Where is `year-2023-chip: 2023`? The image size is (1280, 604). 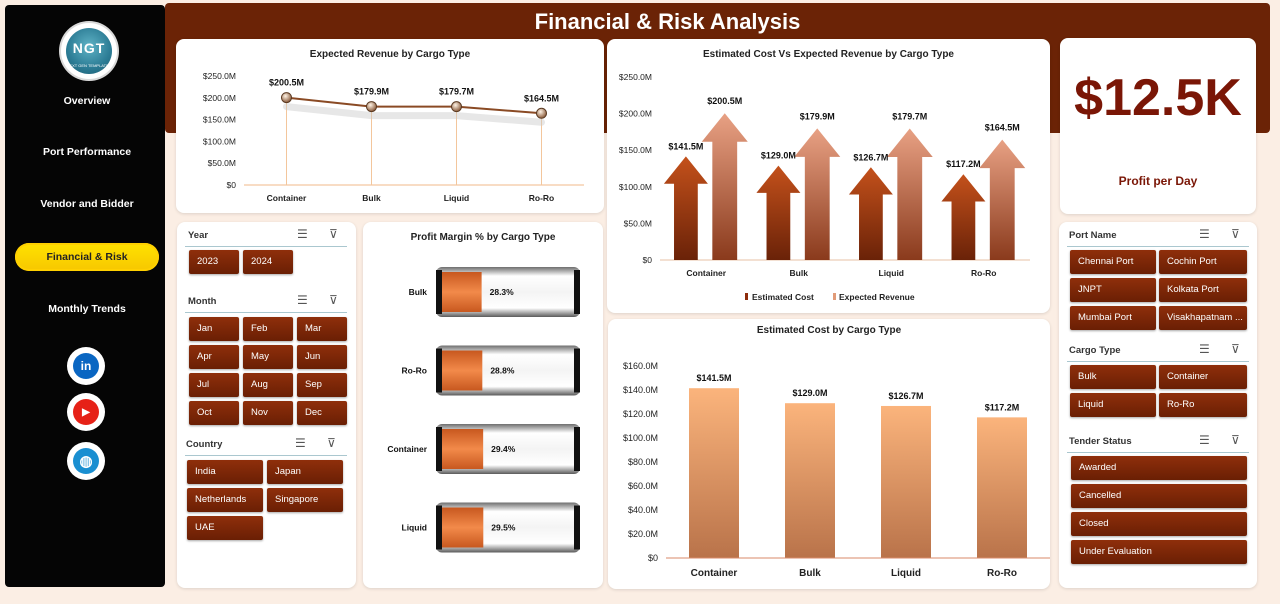 year-2023-chip: 2023 is located at coordinates (214, 262).